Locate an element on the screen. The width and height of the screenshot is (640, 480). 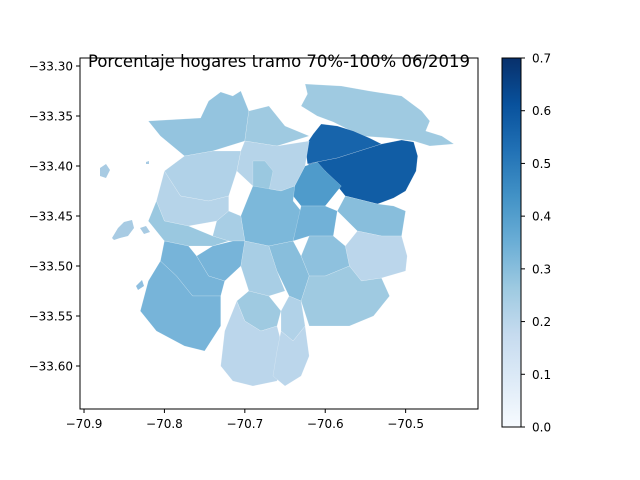
colorbar-tick-label: 0.3 is located at coordinates (541, 269).